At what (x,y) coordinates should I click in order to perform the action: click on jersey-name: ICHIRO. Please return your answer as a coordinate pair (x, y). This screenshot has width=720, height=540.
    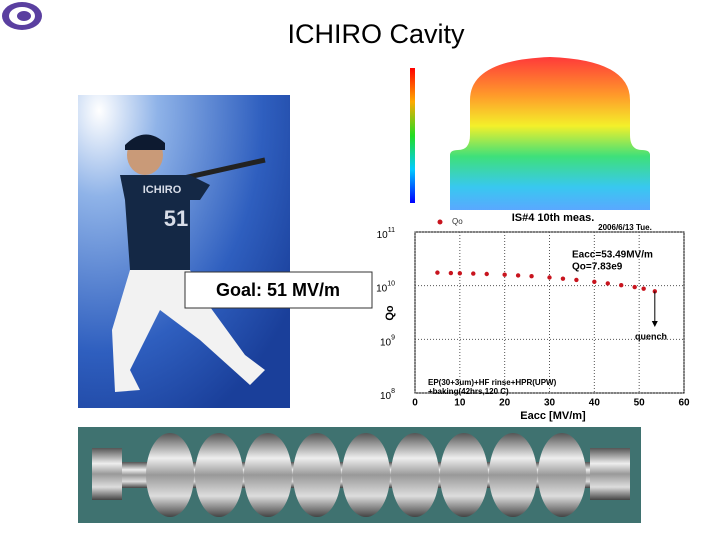
    Looking at the image, I should click on (162, 190).